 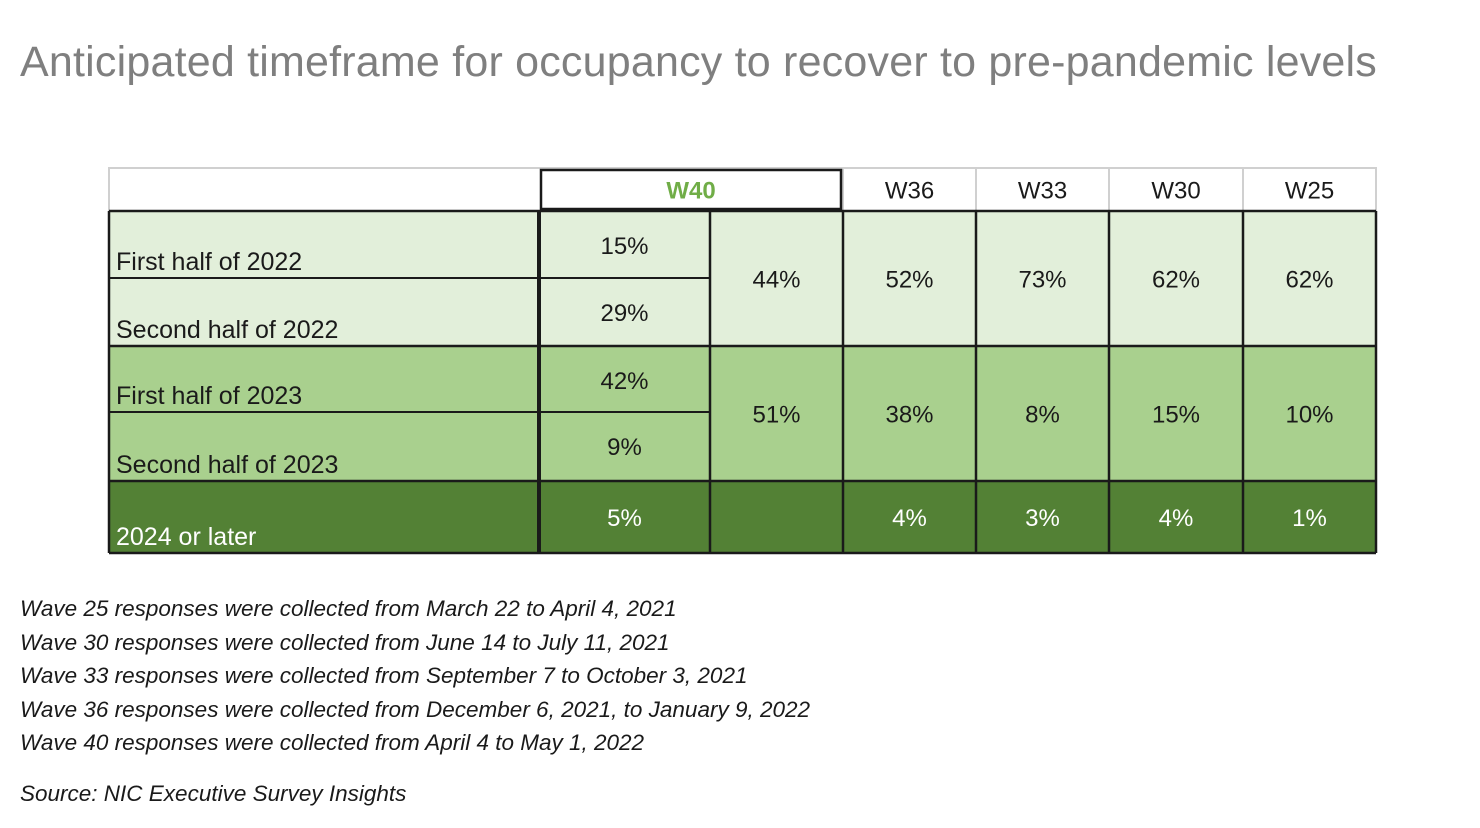 What do you see at coordinates (1309, 415) in the screenshot?
I see `group-value-w25: 10%` at bounding box center [1309, 415].